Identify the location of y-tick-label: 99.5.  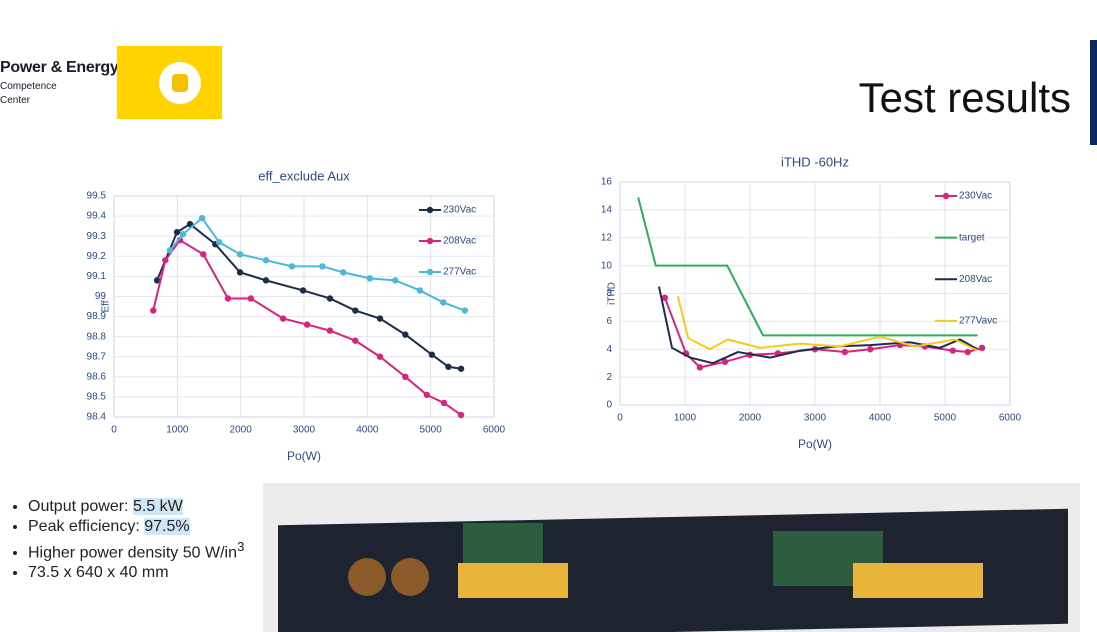
(97, 196).